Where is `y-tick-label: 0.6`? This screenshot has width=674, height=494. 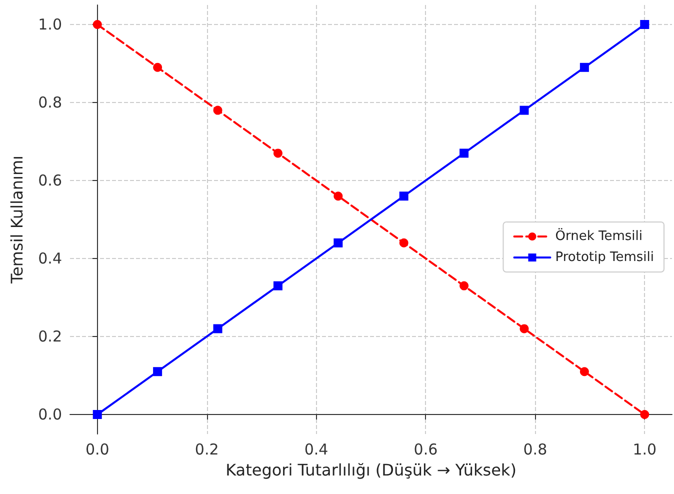 y-tick-label: 0.6 is located at coordinates (50, 181).